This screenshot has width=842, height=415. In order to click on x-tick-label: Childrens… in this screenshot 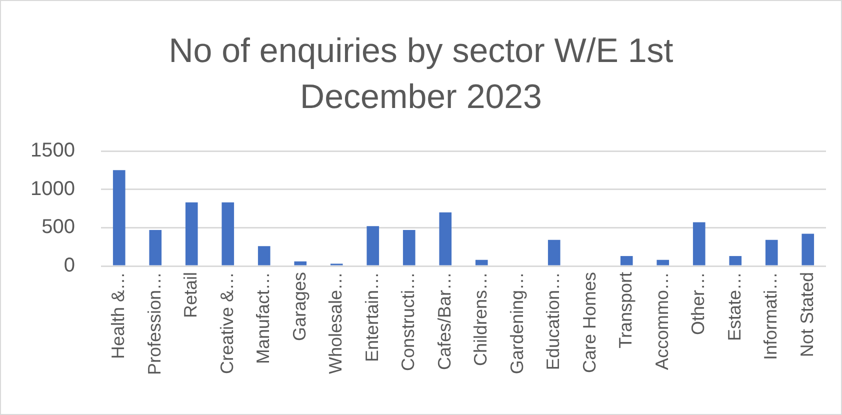, I will do `click(480, 319)`.